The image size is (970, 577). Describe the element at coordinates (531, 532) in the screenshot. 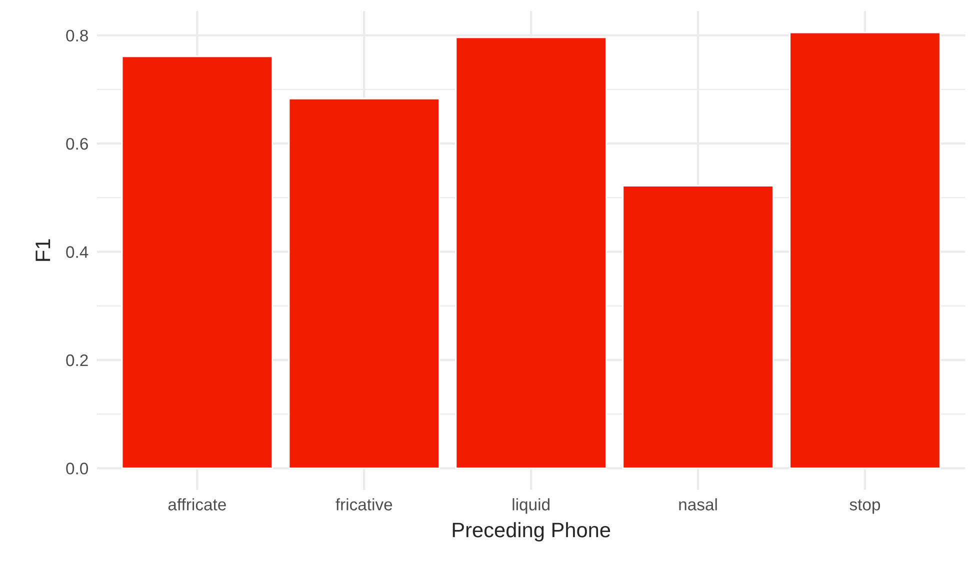

I see `x-axis-title: Preceding Phone` at that location.